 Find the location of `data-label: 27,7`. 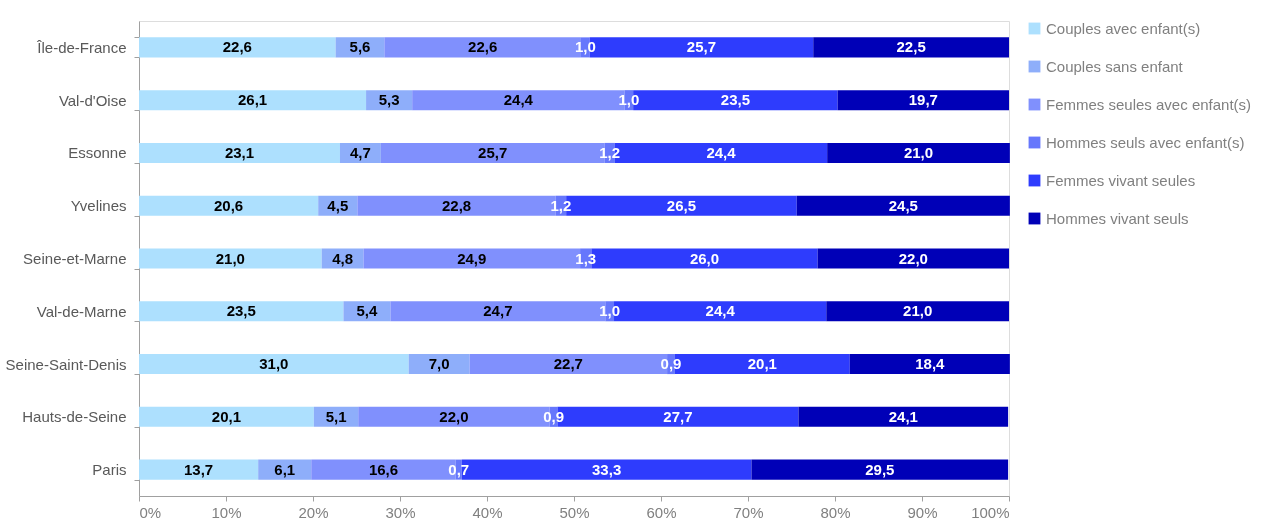

data-label: 27,7 is located at coordinates (678, 416).